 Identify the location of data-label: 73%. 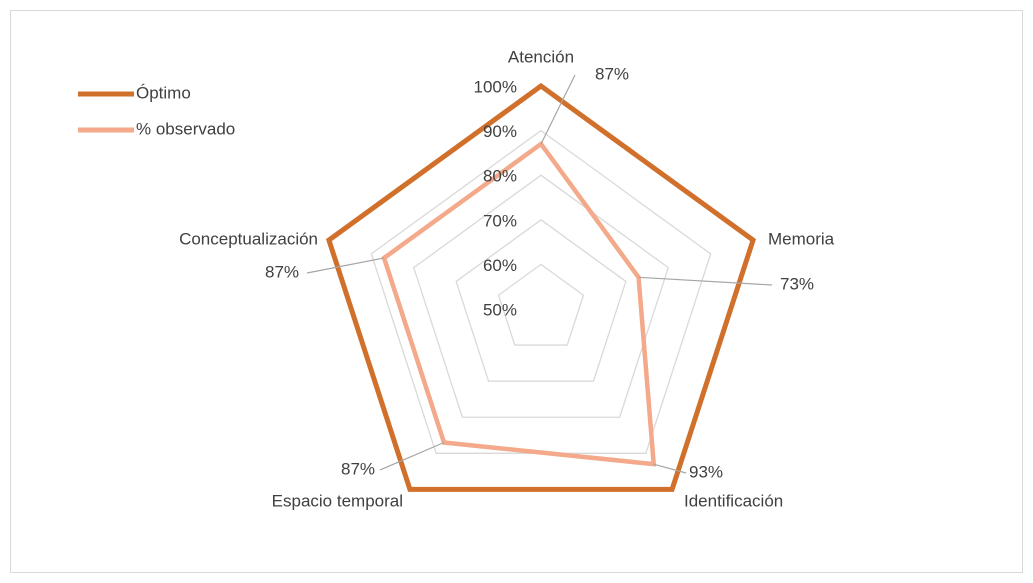
(797, 283).